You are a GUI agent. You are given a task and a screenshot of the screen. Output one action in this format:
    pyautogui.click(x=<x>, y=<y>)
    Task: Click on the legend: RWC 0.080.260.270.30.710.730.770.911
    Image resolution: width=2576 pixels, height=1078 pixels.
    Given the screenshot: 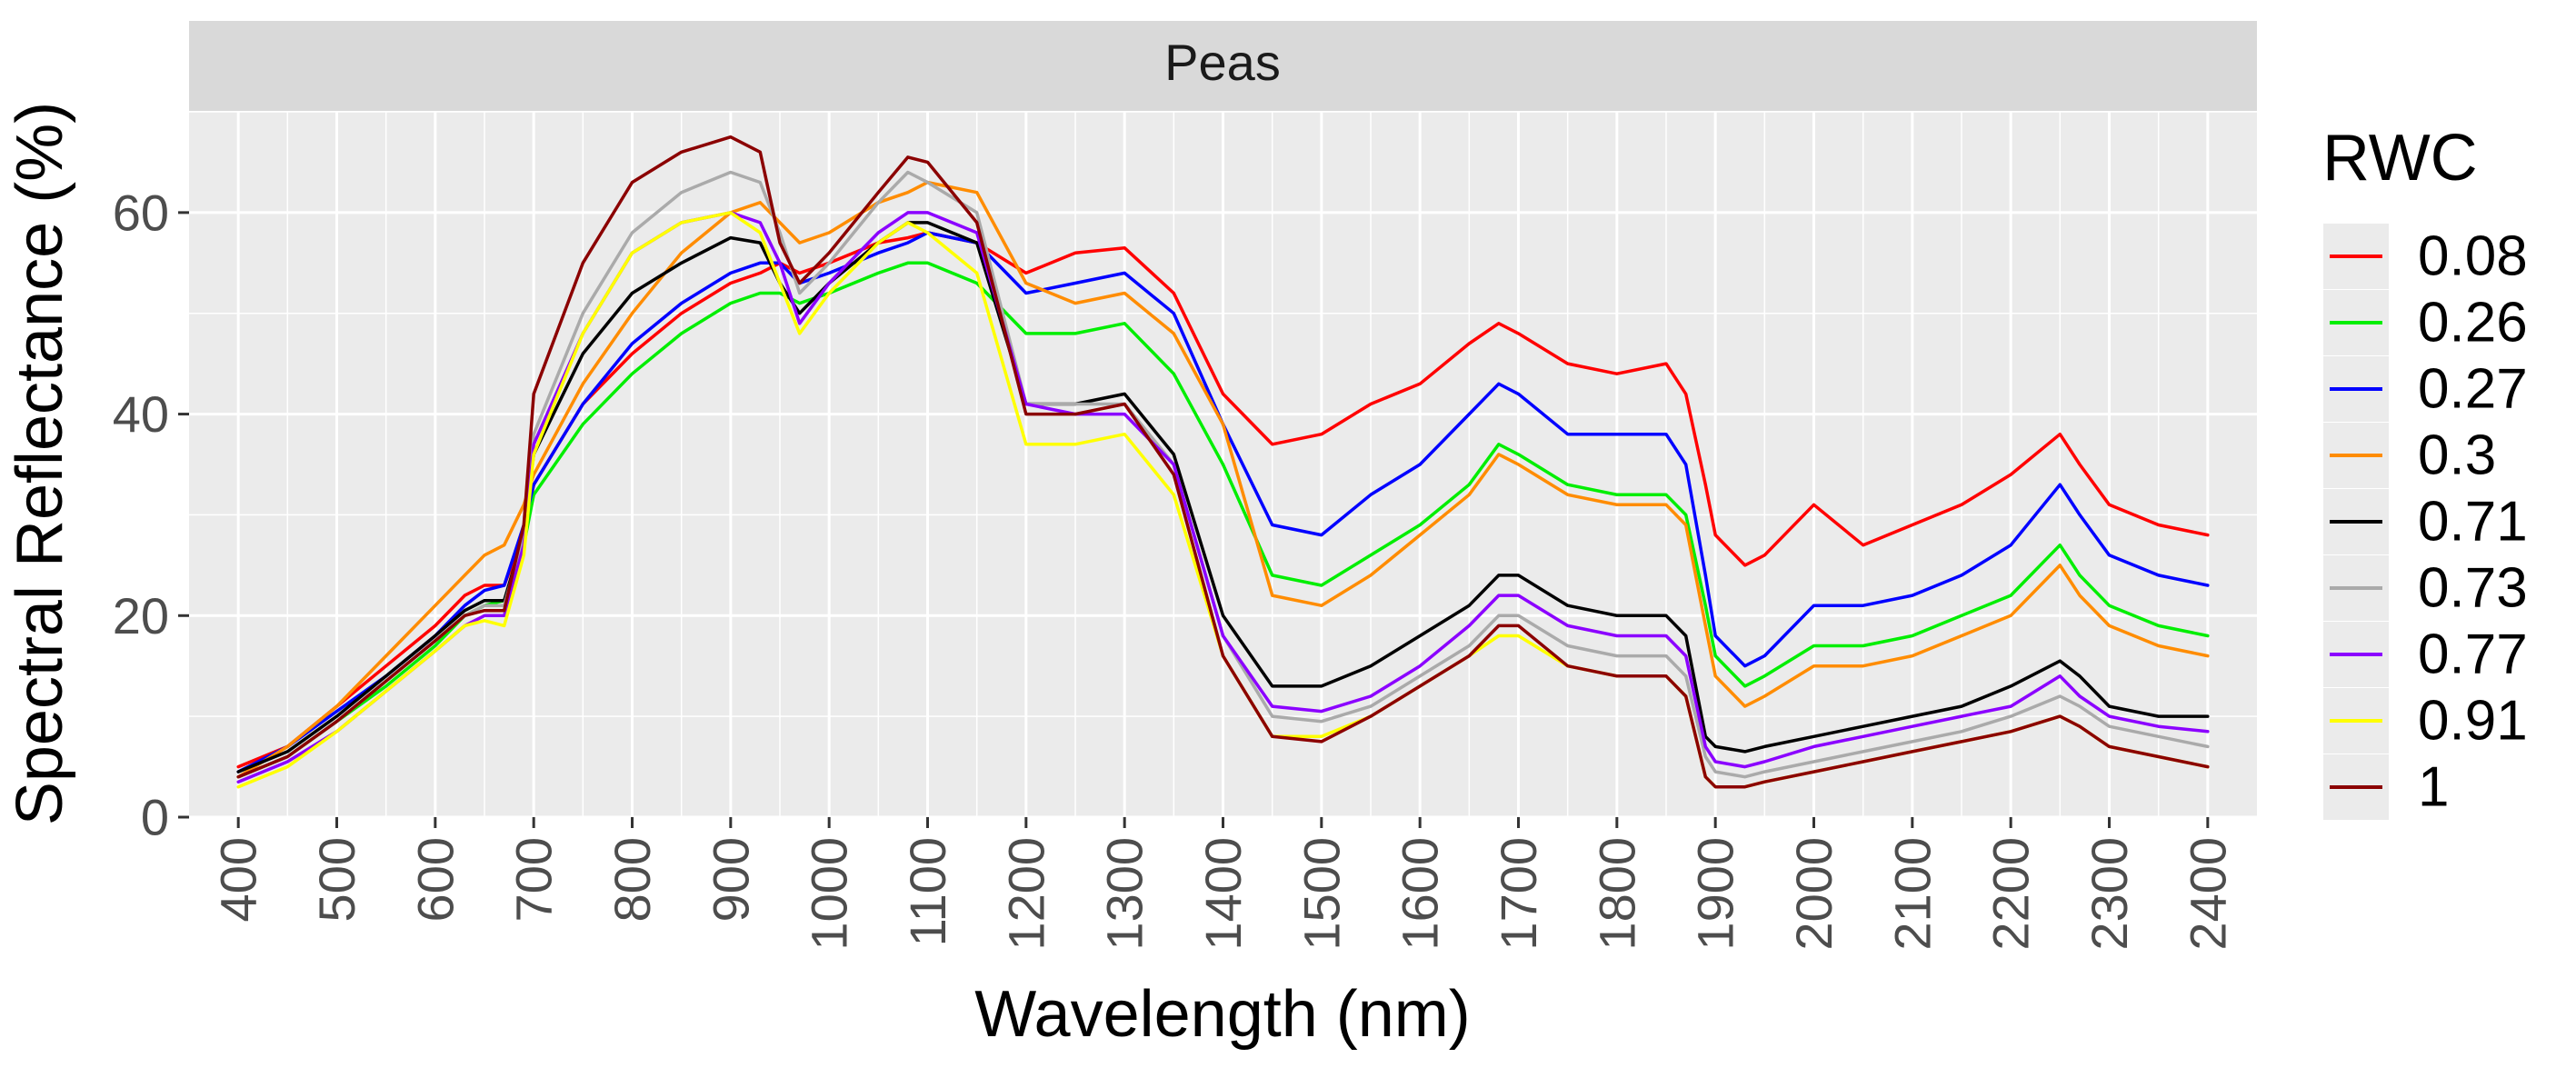 What is the action you would take?
    pyautogui.click(x=2425, y=471)
    